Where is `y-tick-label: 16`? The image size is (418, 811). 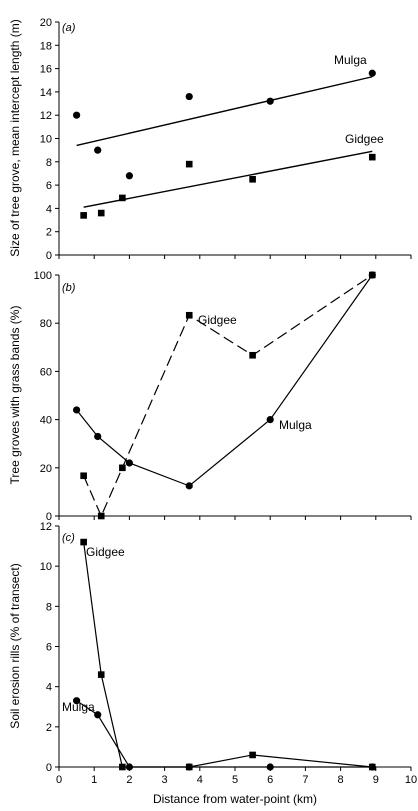
y-tick-label: 16 is located at coordinates (46, 70).